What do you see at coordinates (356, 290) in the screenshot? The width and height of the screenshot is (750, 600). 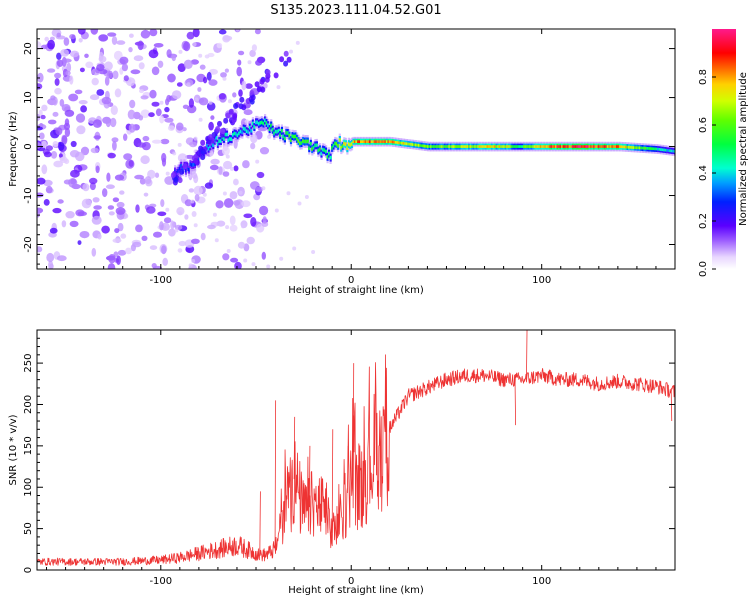 I see `spectrogram-xlabel: Height of straight line (km)` at bounding box center [356, 290].